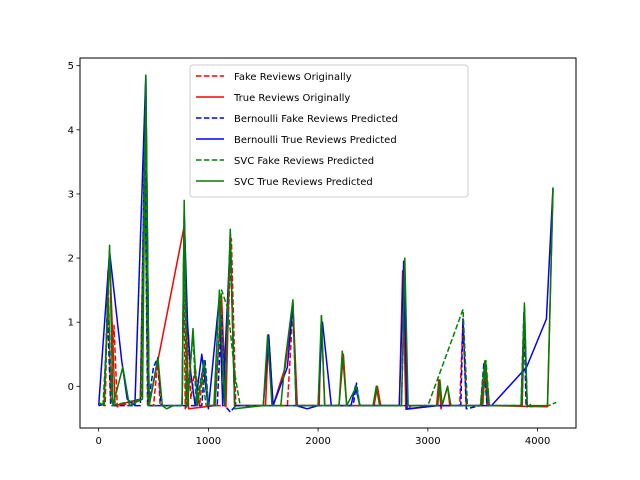  What do you see at coordinates (71, 387) in the screenshot?
I see `y-tick-label-0: 0` at bounding box center [71, 387].